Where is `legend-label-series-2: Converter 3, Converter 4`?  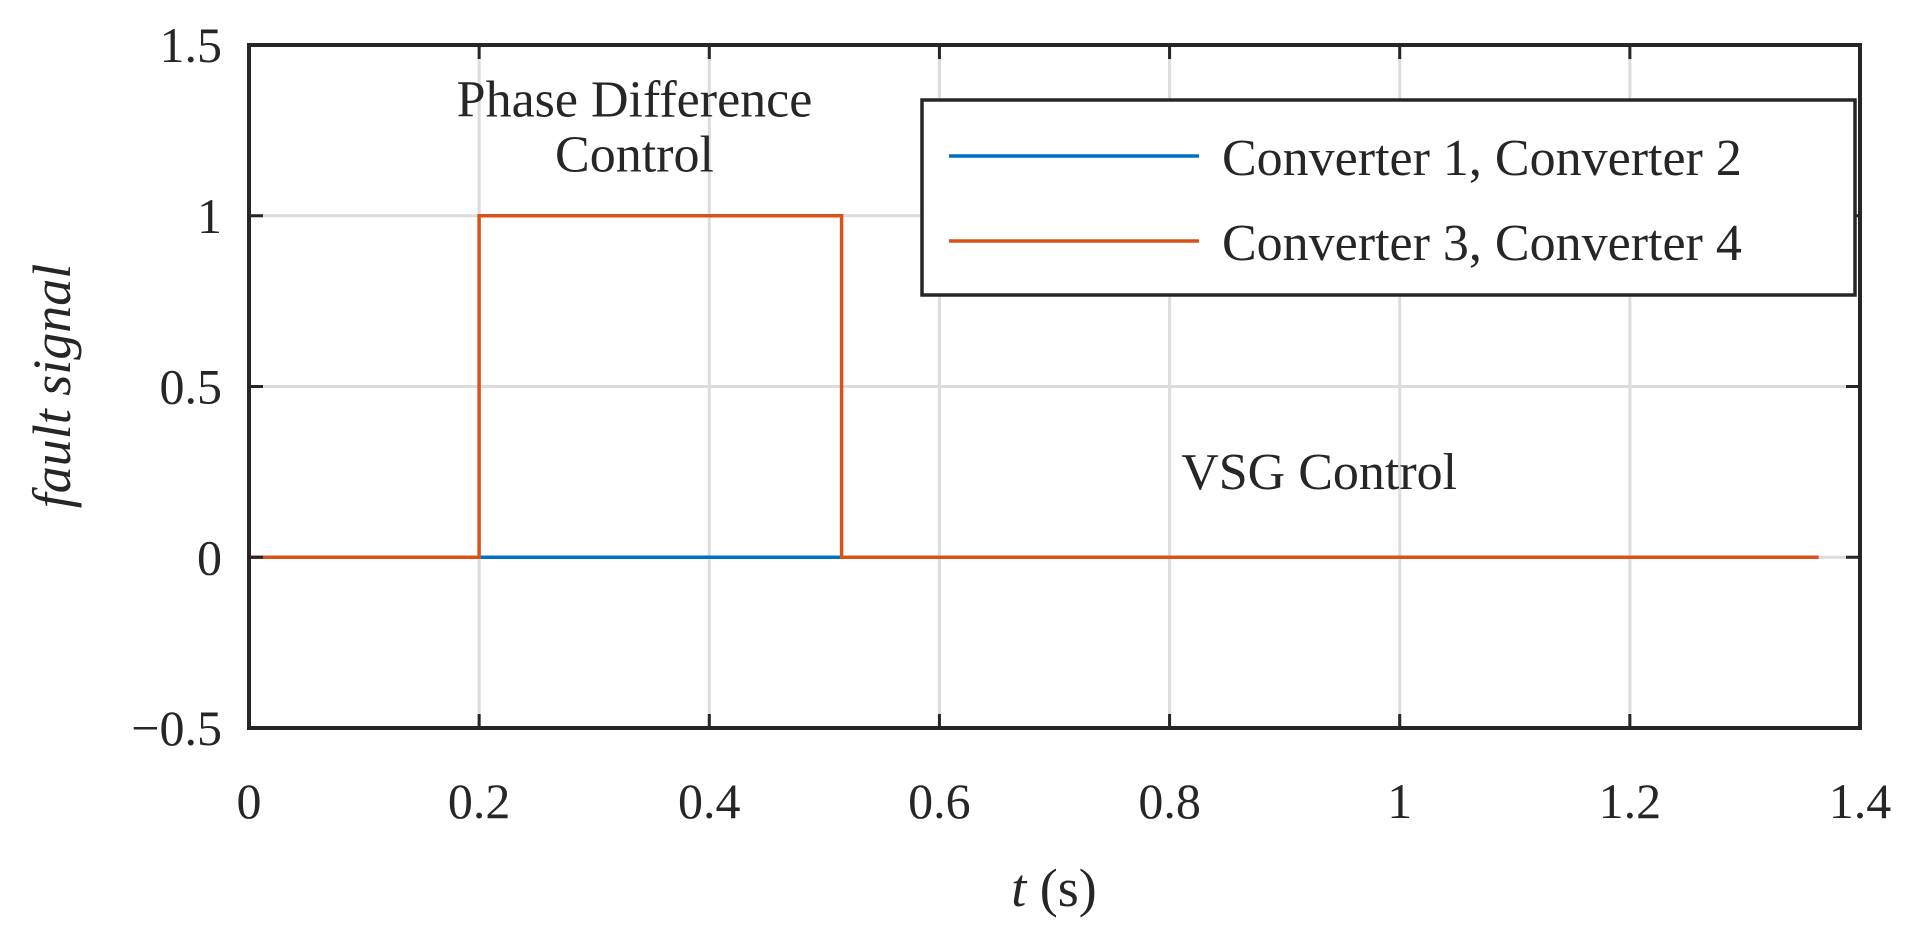 legend-label-series-2: Converter 3, Converter 4 is located at coordinates (1482, 243).